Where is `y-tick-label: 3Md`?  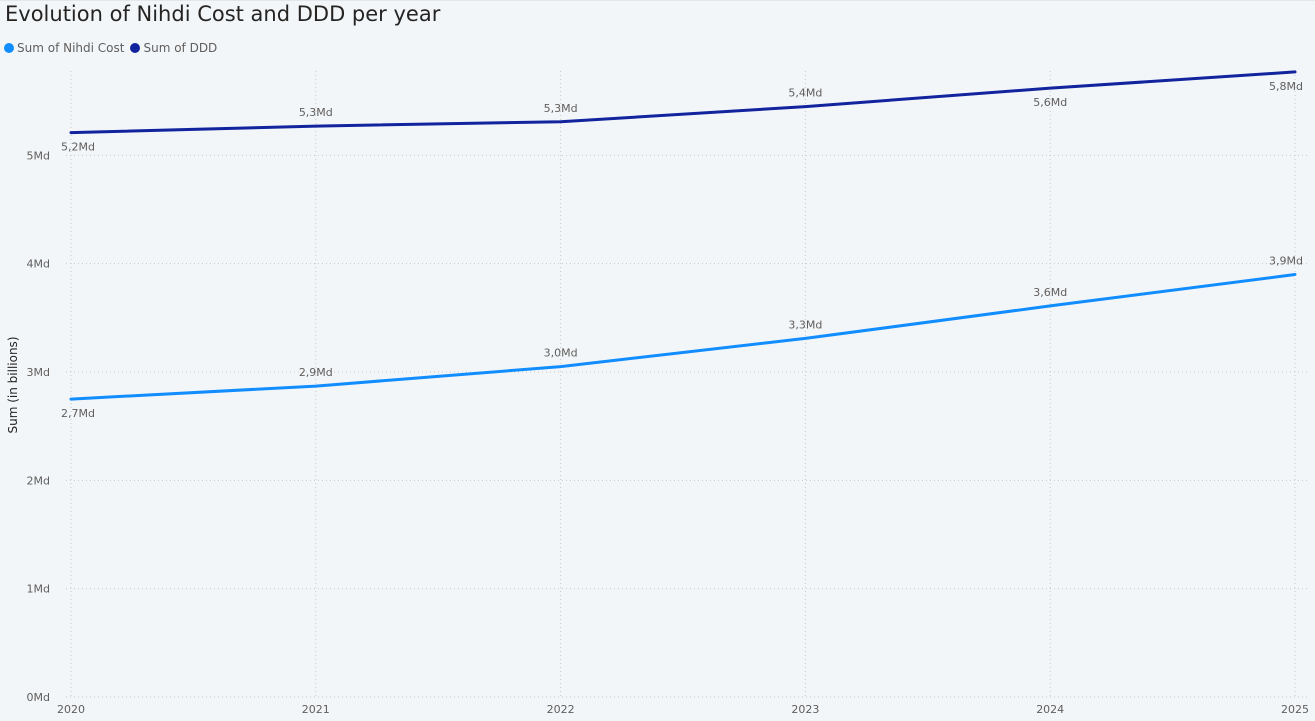 y-tick-label: 3Md is located at coordinates (38, 372).